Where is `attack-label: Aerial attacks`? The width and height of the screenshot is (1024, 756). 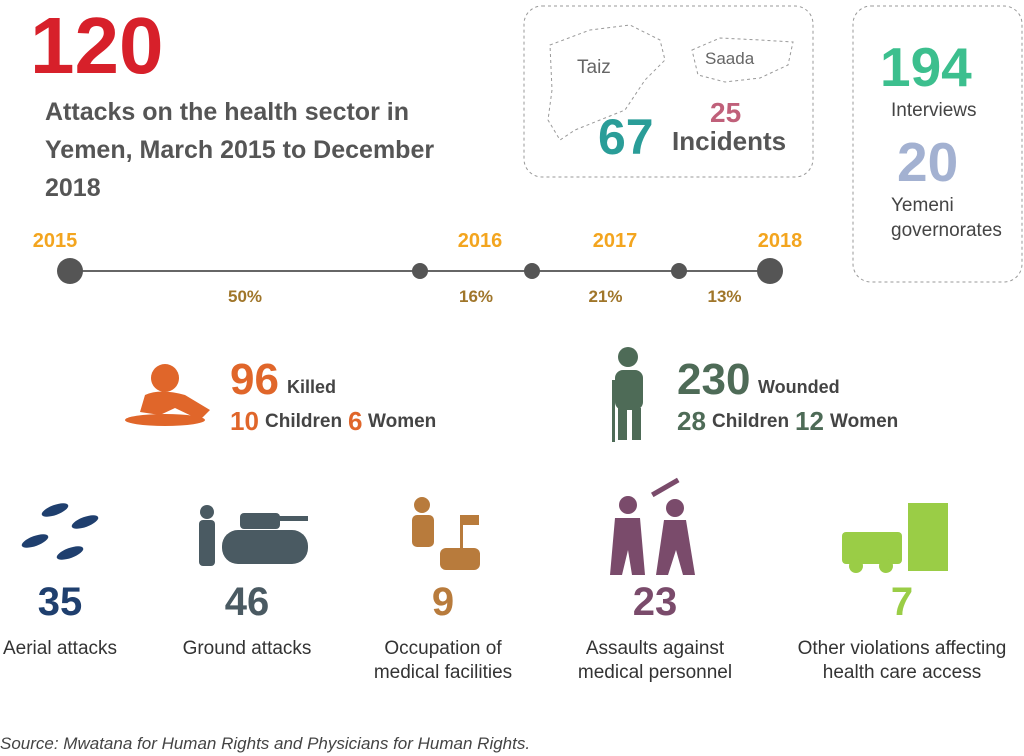 attack-label: Aerial attacks is located at coordinates (60, 648).